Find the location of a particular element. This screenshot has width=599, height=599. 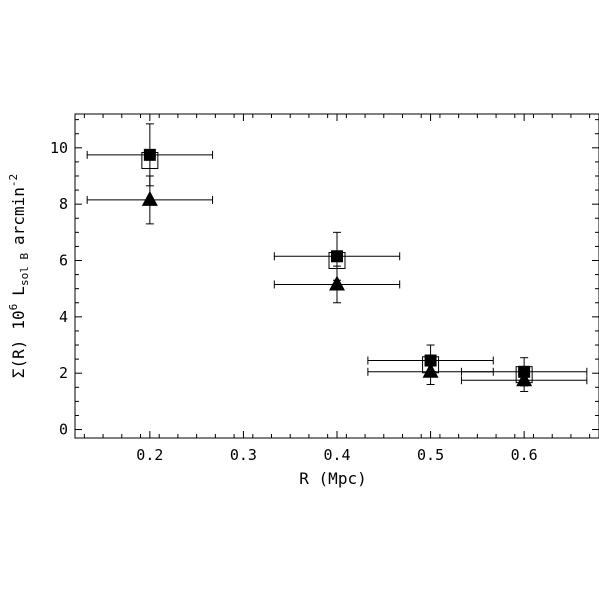

y-axis-lum-sub: sol B is located at coordinates (24, 269).